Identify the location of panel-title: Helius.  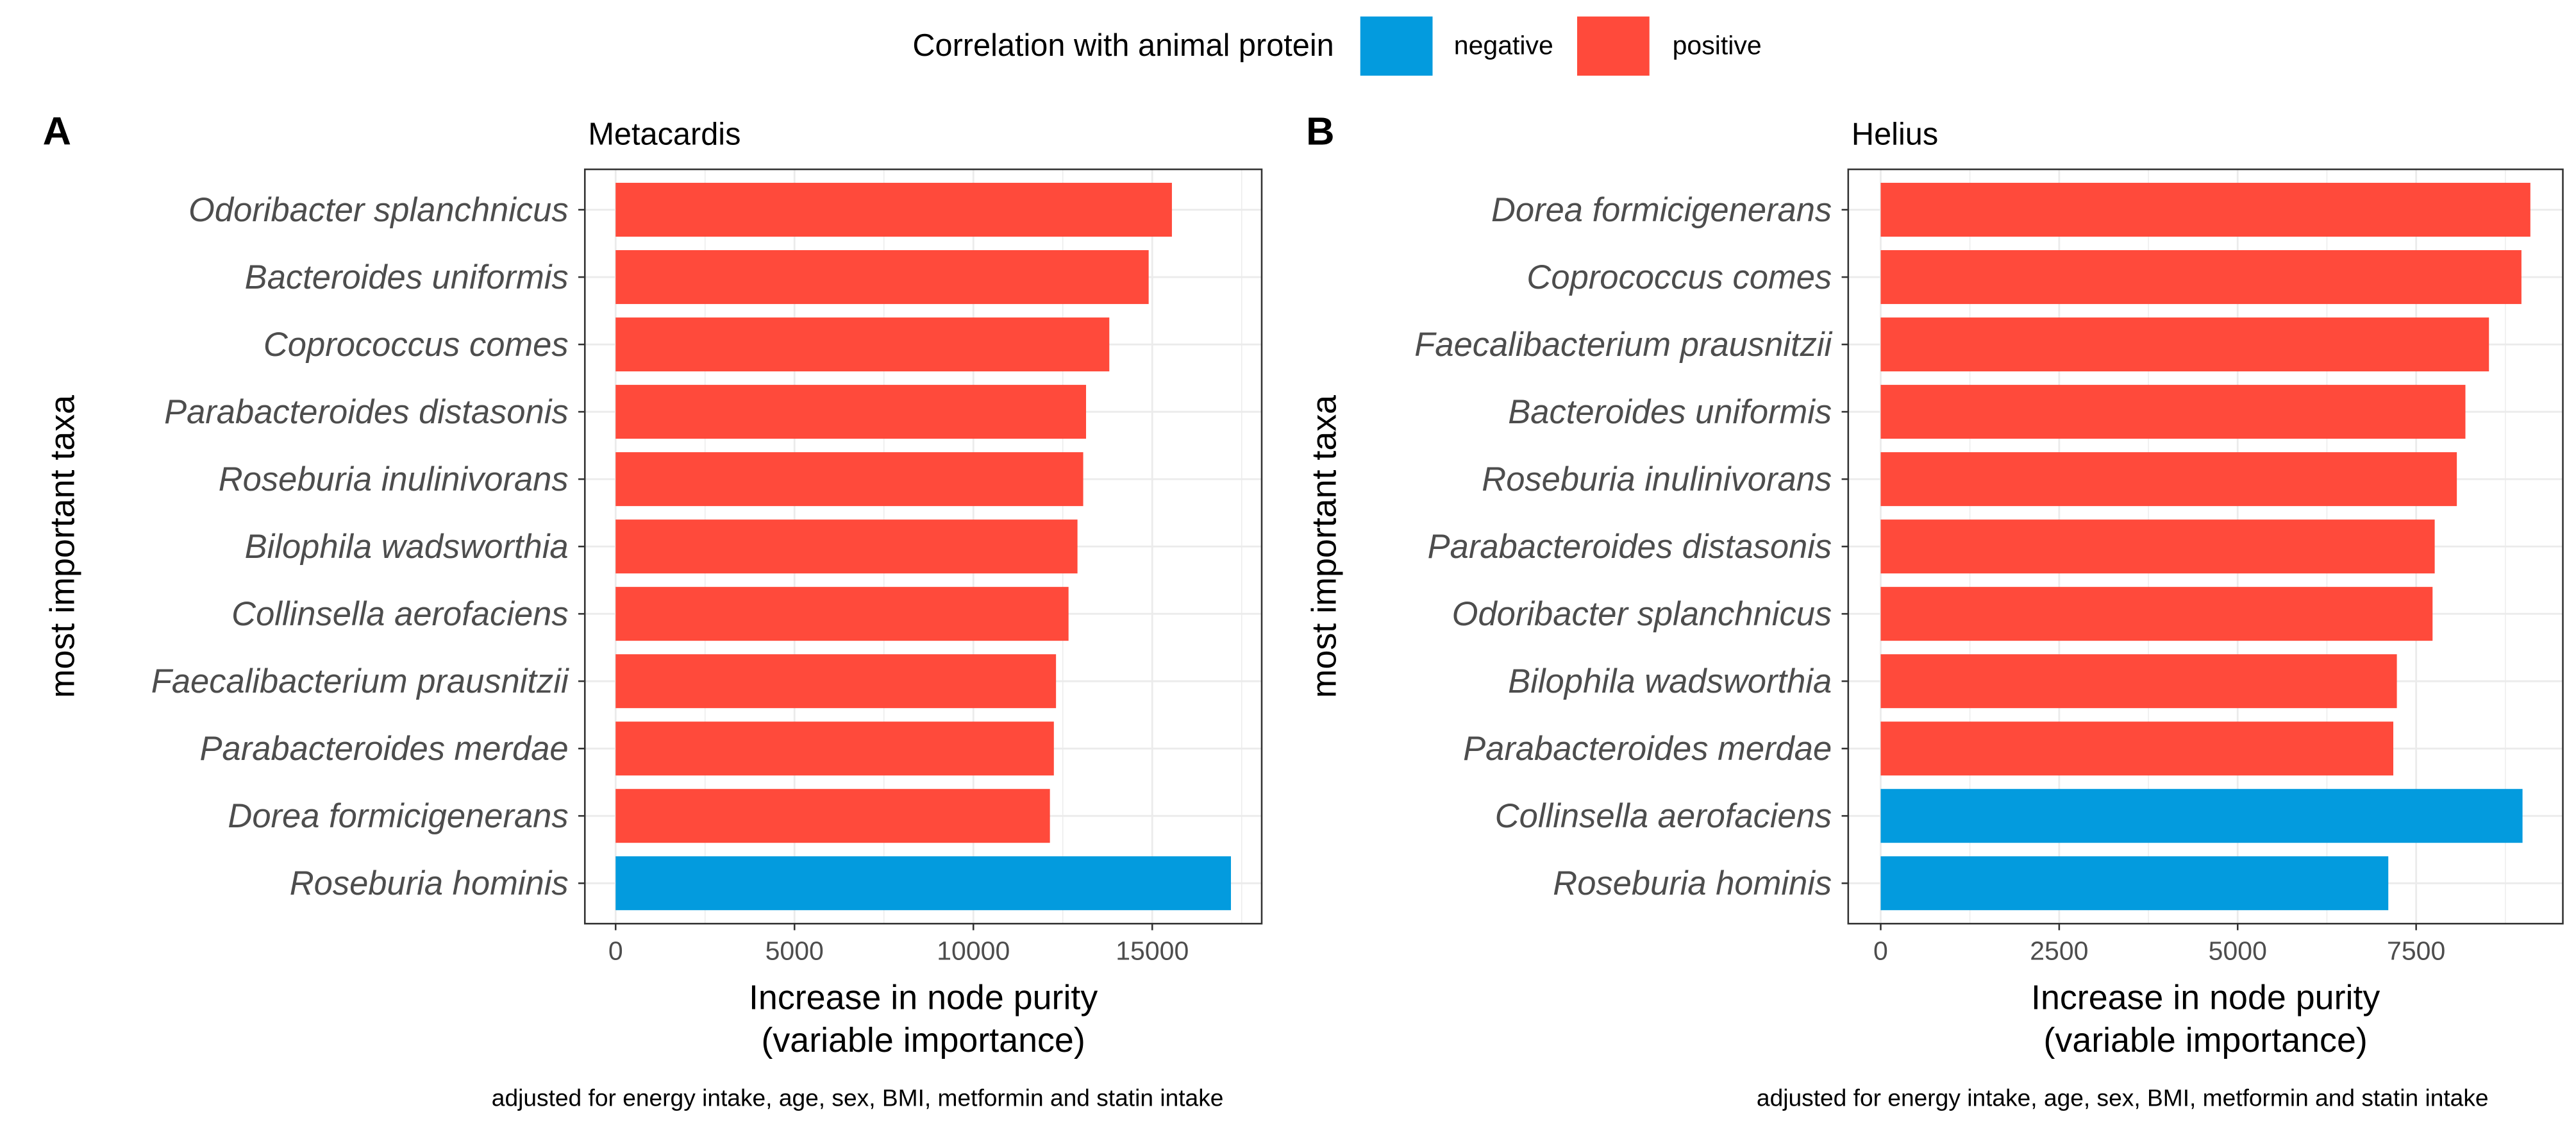
(1895, 134).